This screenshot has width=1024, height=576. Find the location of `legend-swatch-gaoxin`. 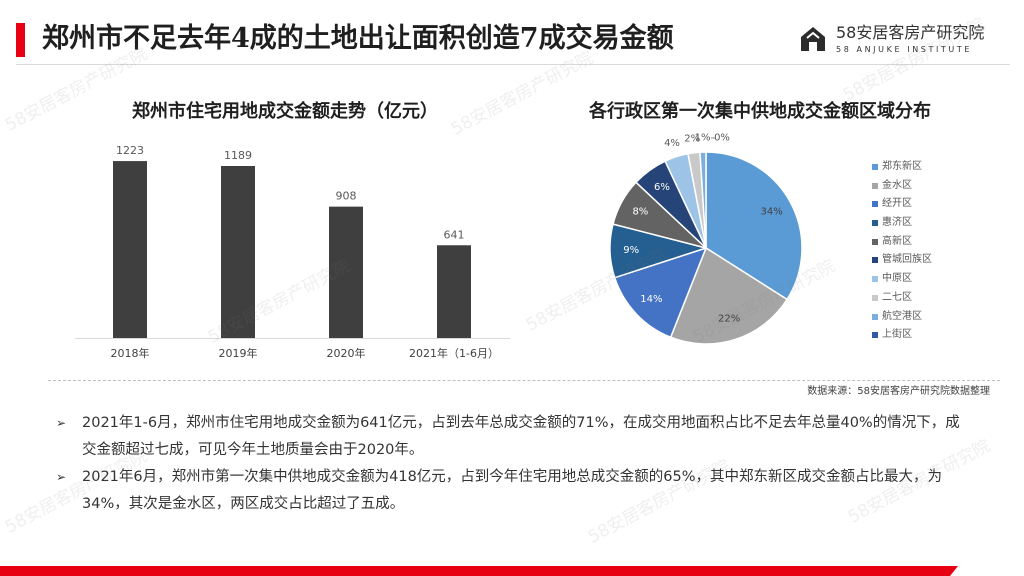

legend-swatch-gaoxin is located at coordinates (875, 241).